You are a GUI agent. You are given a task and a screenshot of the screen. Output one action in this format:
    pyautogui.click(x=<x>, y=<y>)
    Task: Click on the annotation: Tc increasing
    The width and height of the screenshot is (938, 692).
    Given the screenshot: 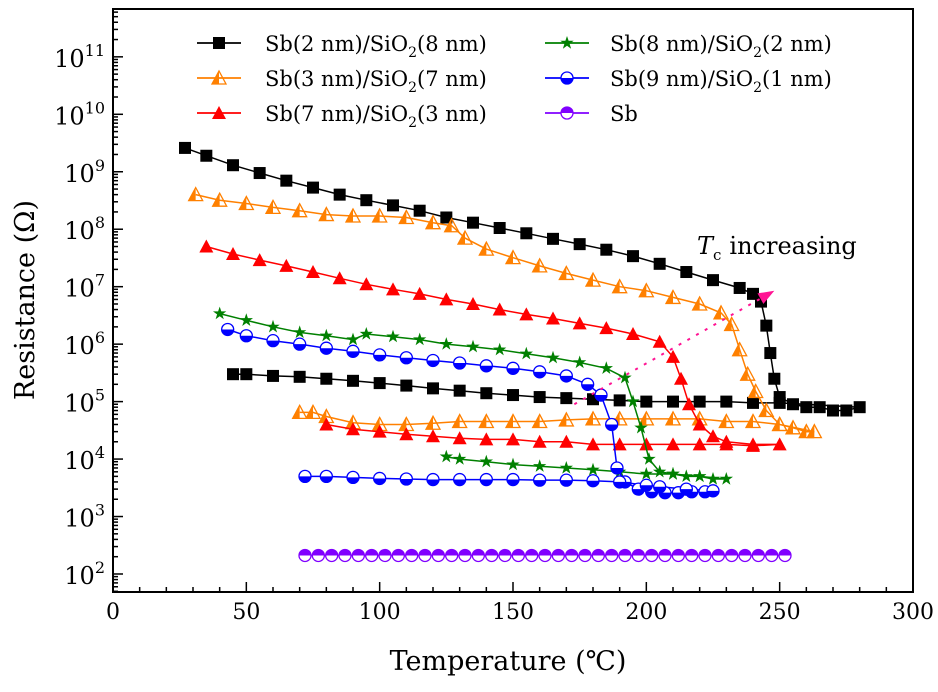 What is the action you would take?
    pyautogui.click(x=715, y=319)
    